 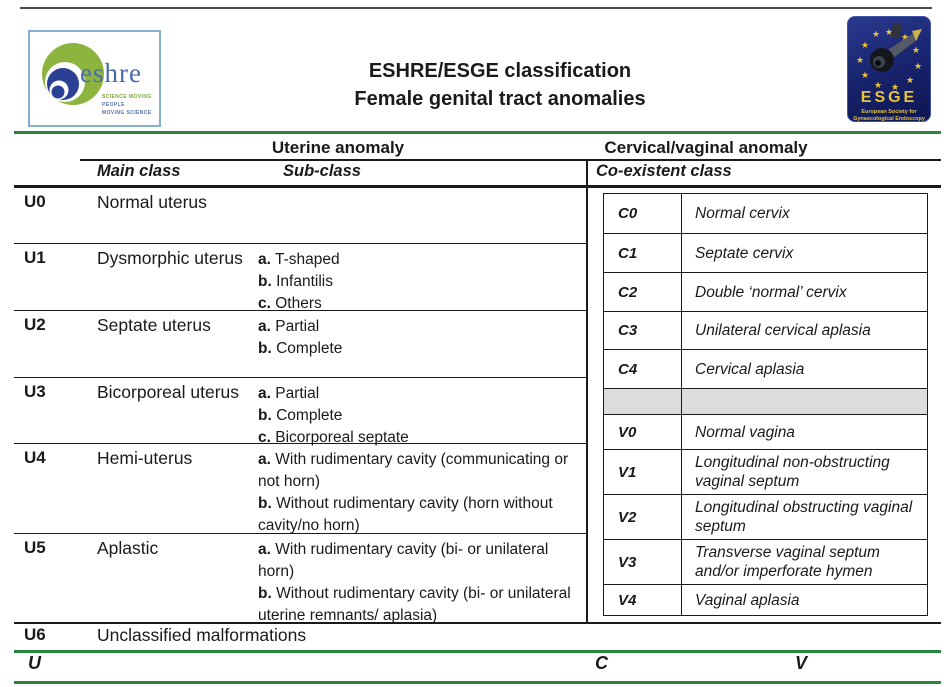 What do you see at coordinates (35, 457) in the screenshot?
I see `row-code: U4` at bounding box center [35, 457].